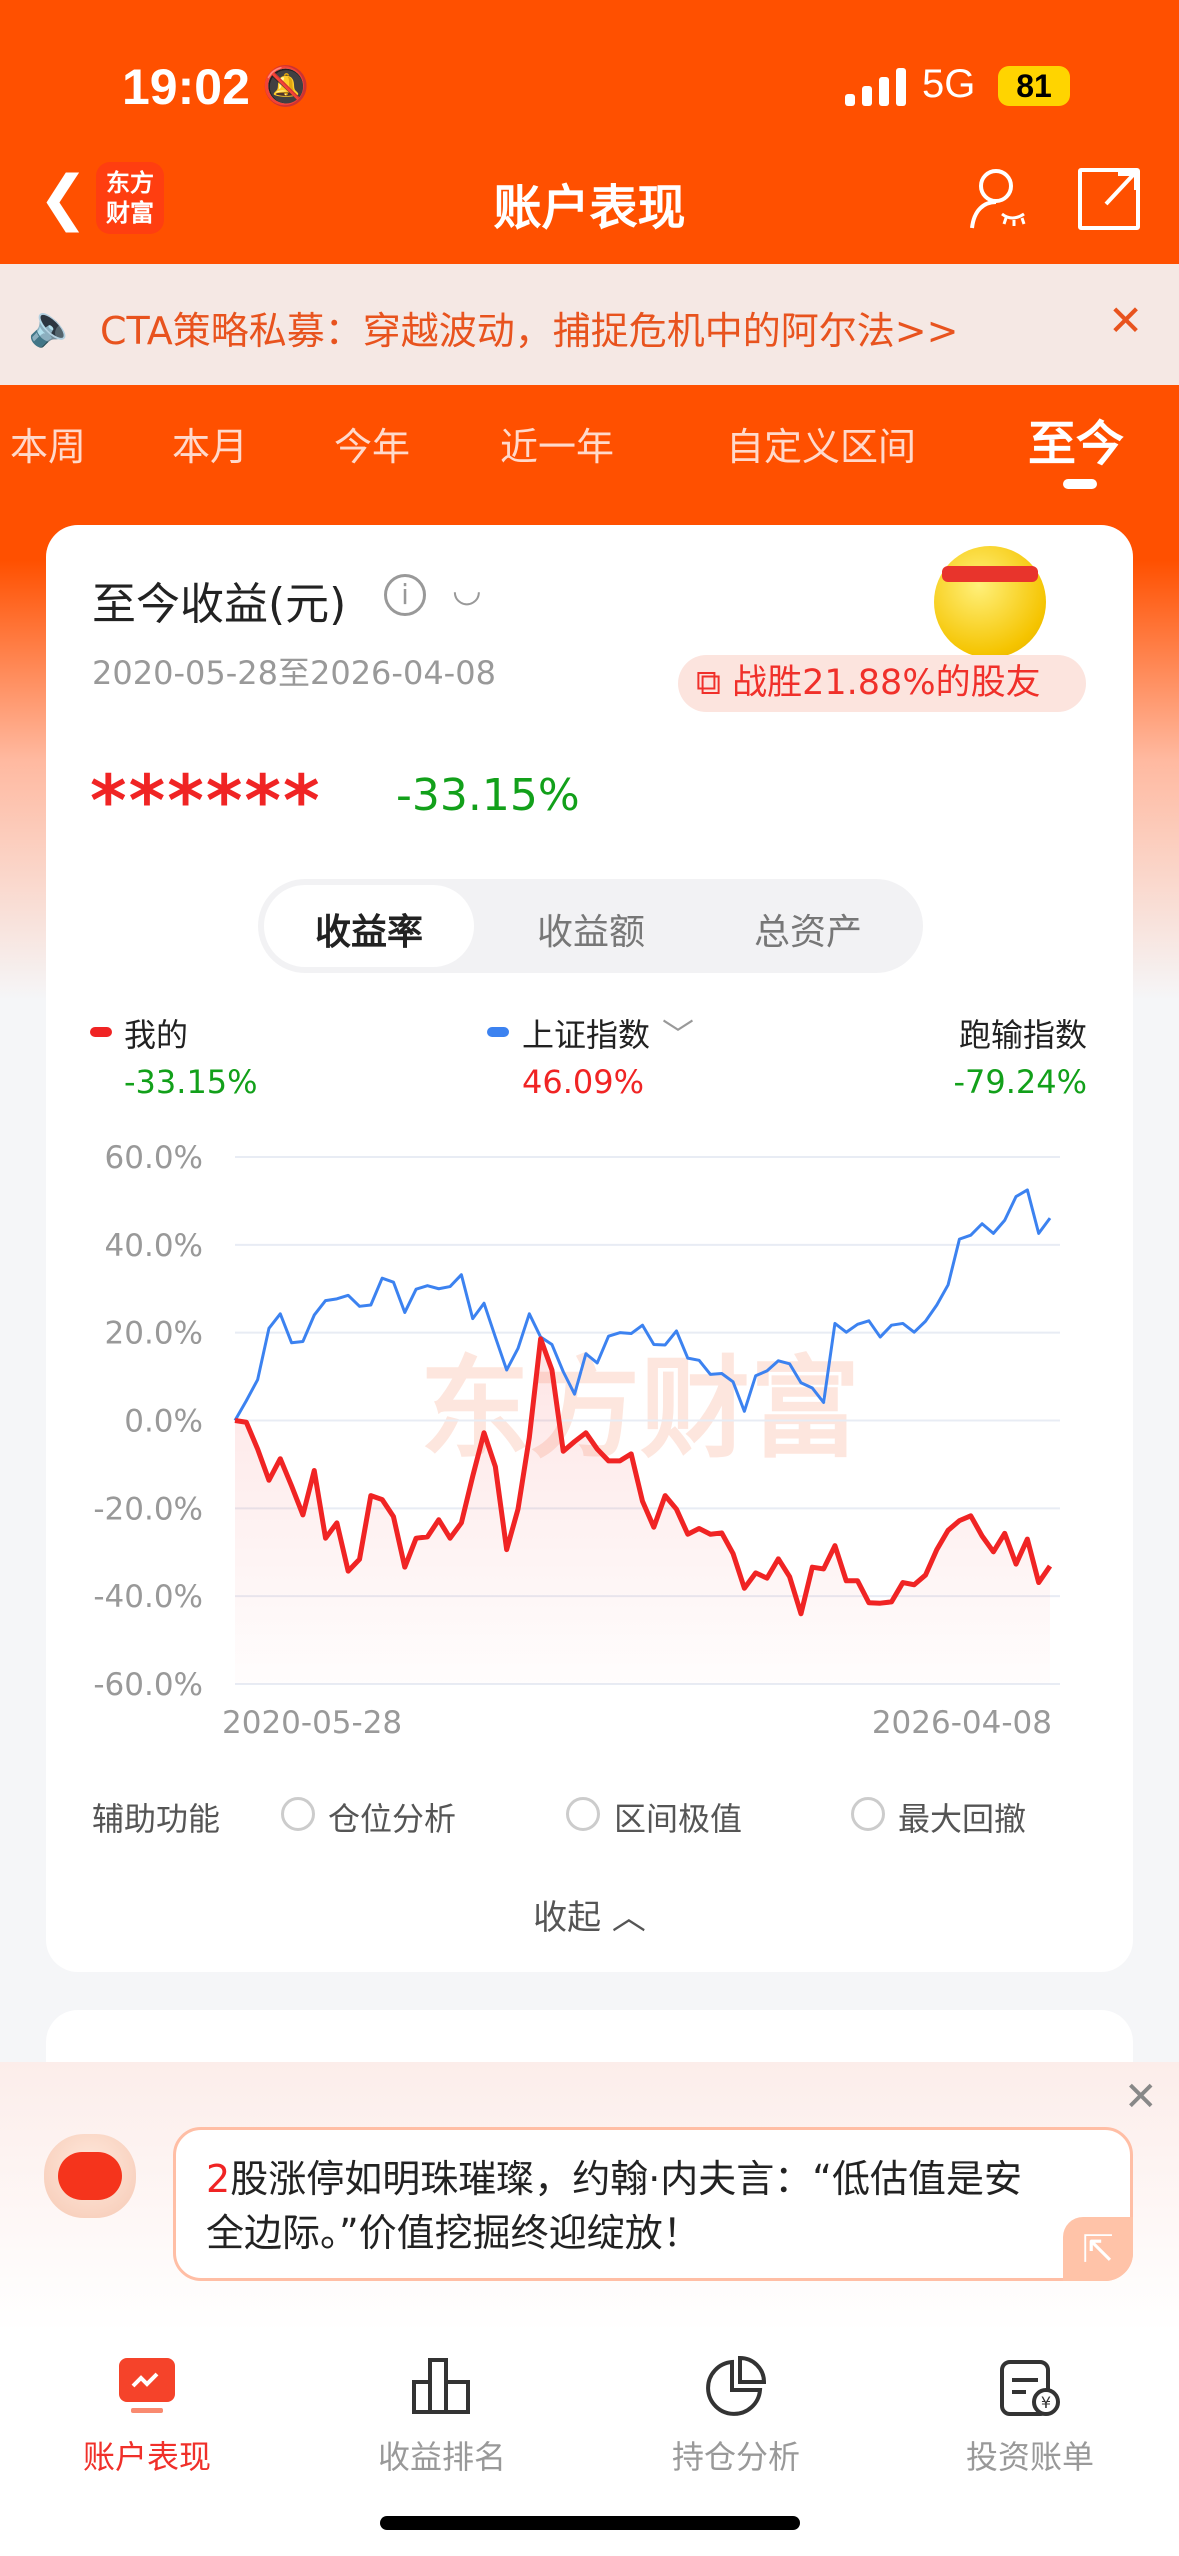  Describe the element at coordinates (962, 1819) in the screenshot. I see `aux-max-drawdown: 最大回撤` at that location.